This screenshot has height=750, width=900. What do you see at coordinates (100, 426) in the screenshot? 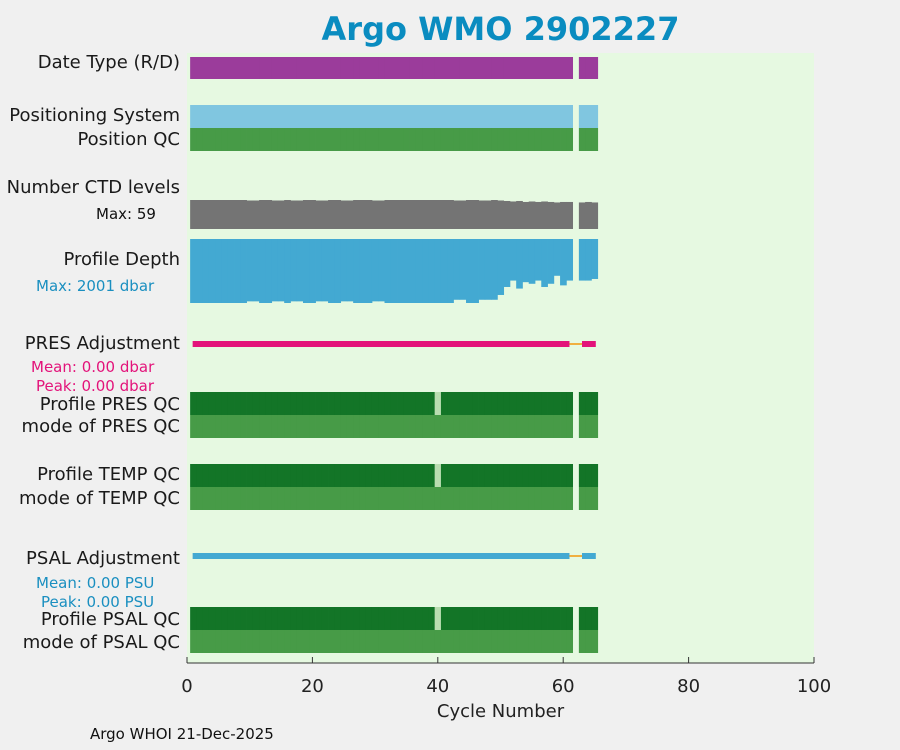
I see `label-mode-pres-qc: mode of PRES QC` at bounding box center [100, 426].